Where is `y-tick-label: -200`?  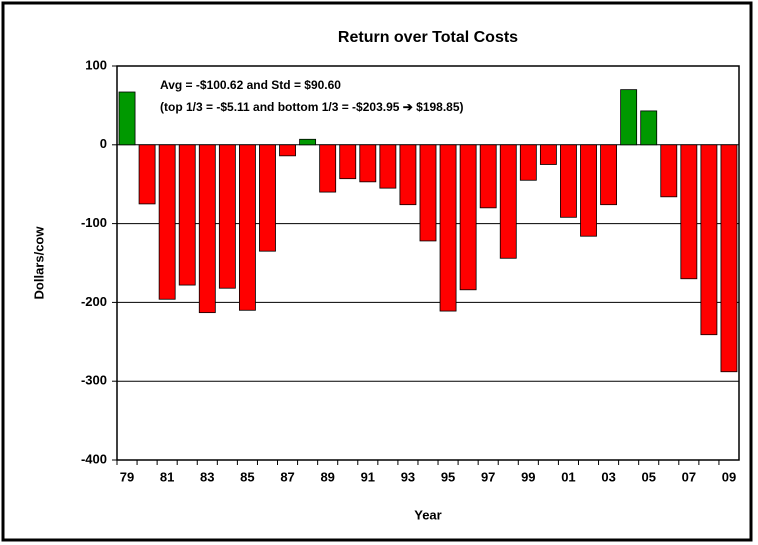 y-tick-label: -200 is located at coordinates (94, 301).